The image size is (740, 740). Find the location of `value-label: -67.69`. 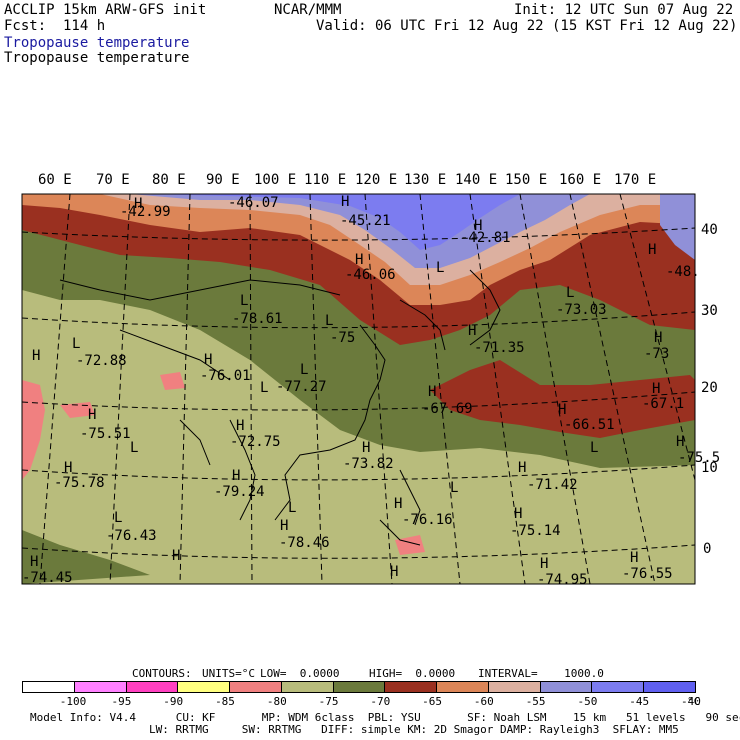

value-label: -67.69 is located at coordinates (447, 409).